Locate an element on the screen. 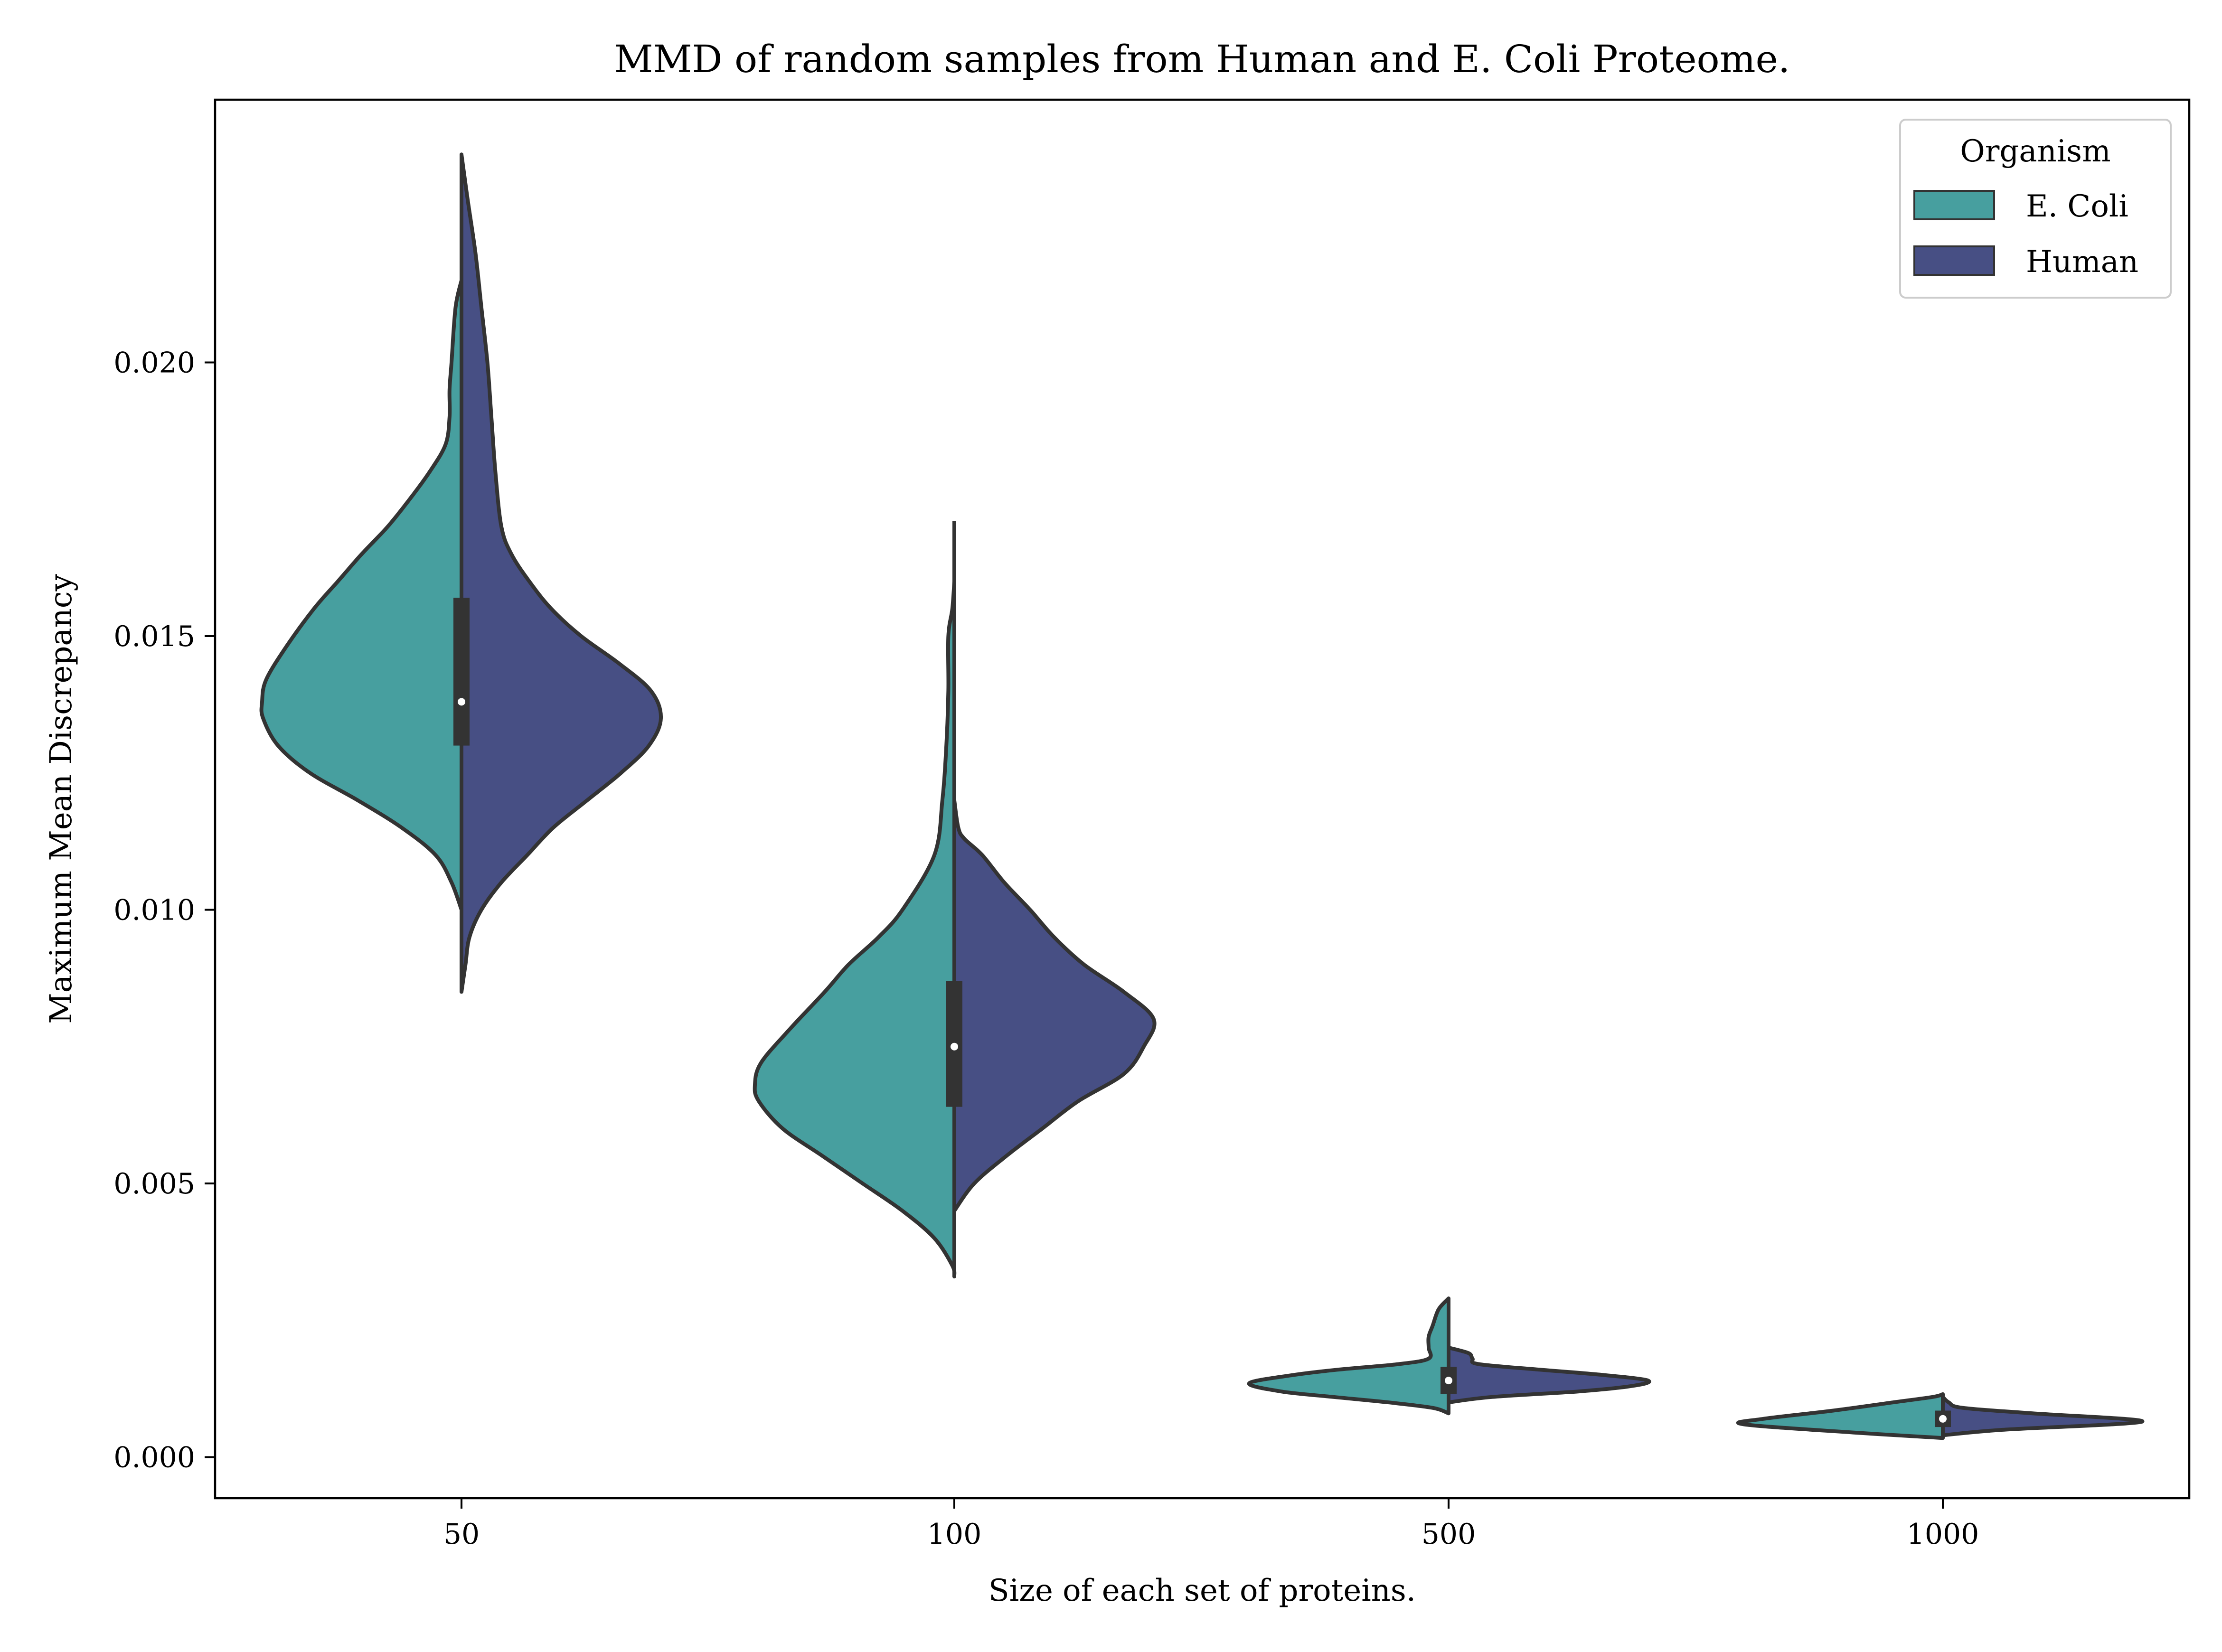 The image size is (2222, 1652). x-axis: 50 100 500 1000 is located at coordinates (1211, 1524).